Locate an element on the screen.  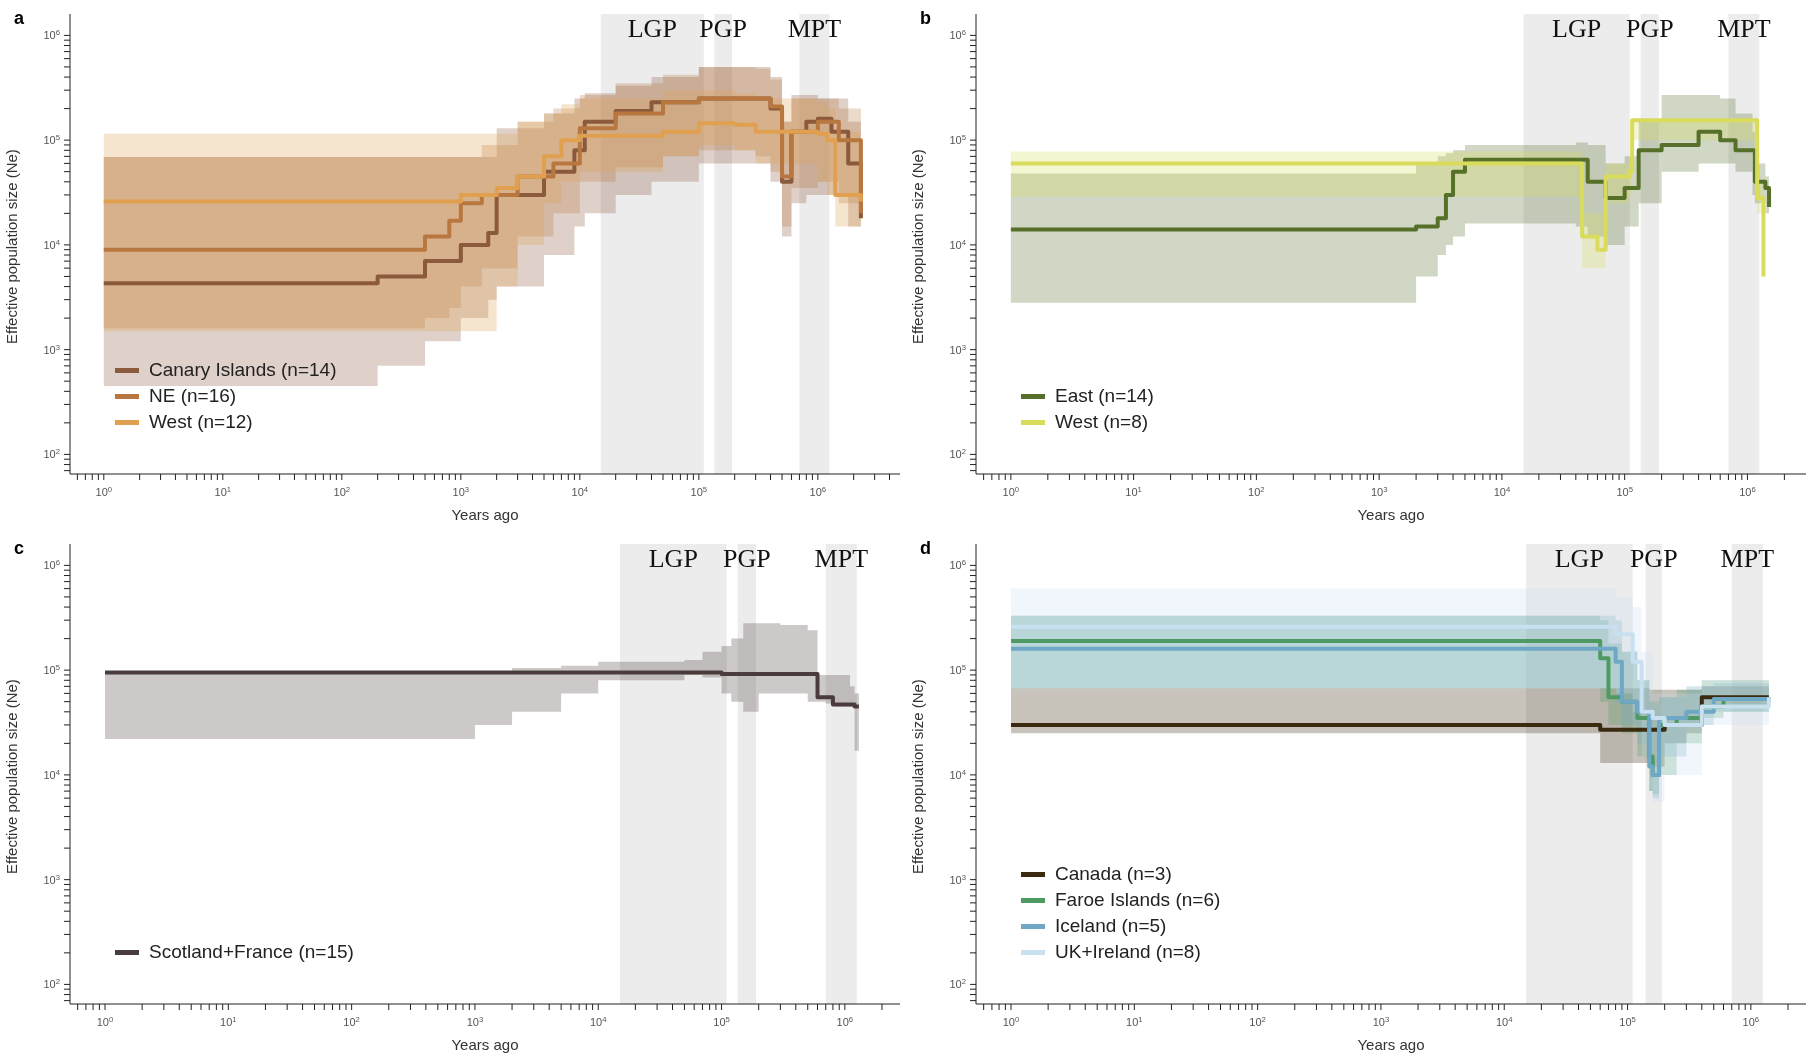
legend-label: Scotland+France (n=15) is located at coordinates (251, 952).